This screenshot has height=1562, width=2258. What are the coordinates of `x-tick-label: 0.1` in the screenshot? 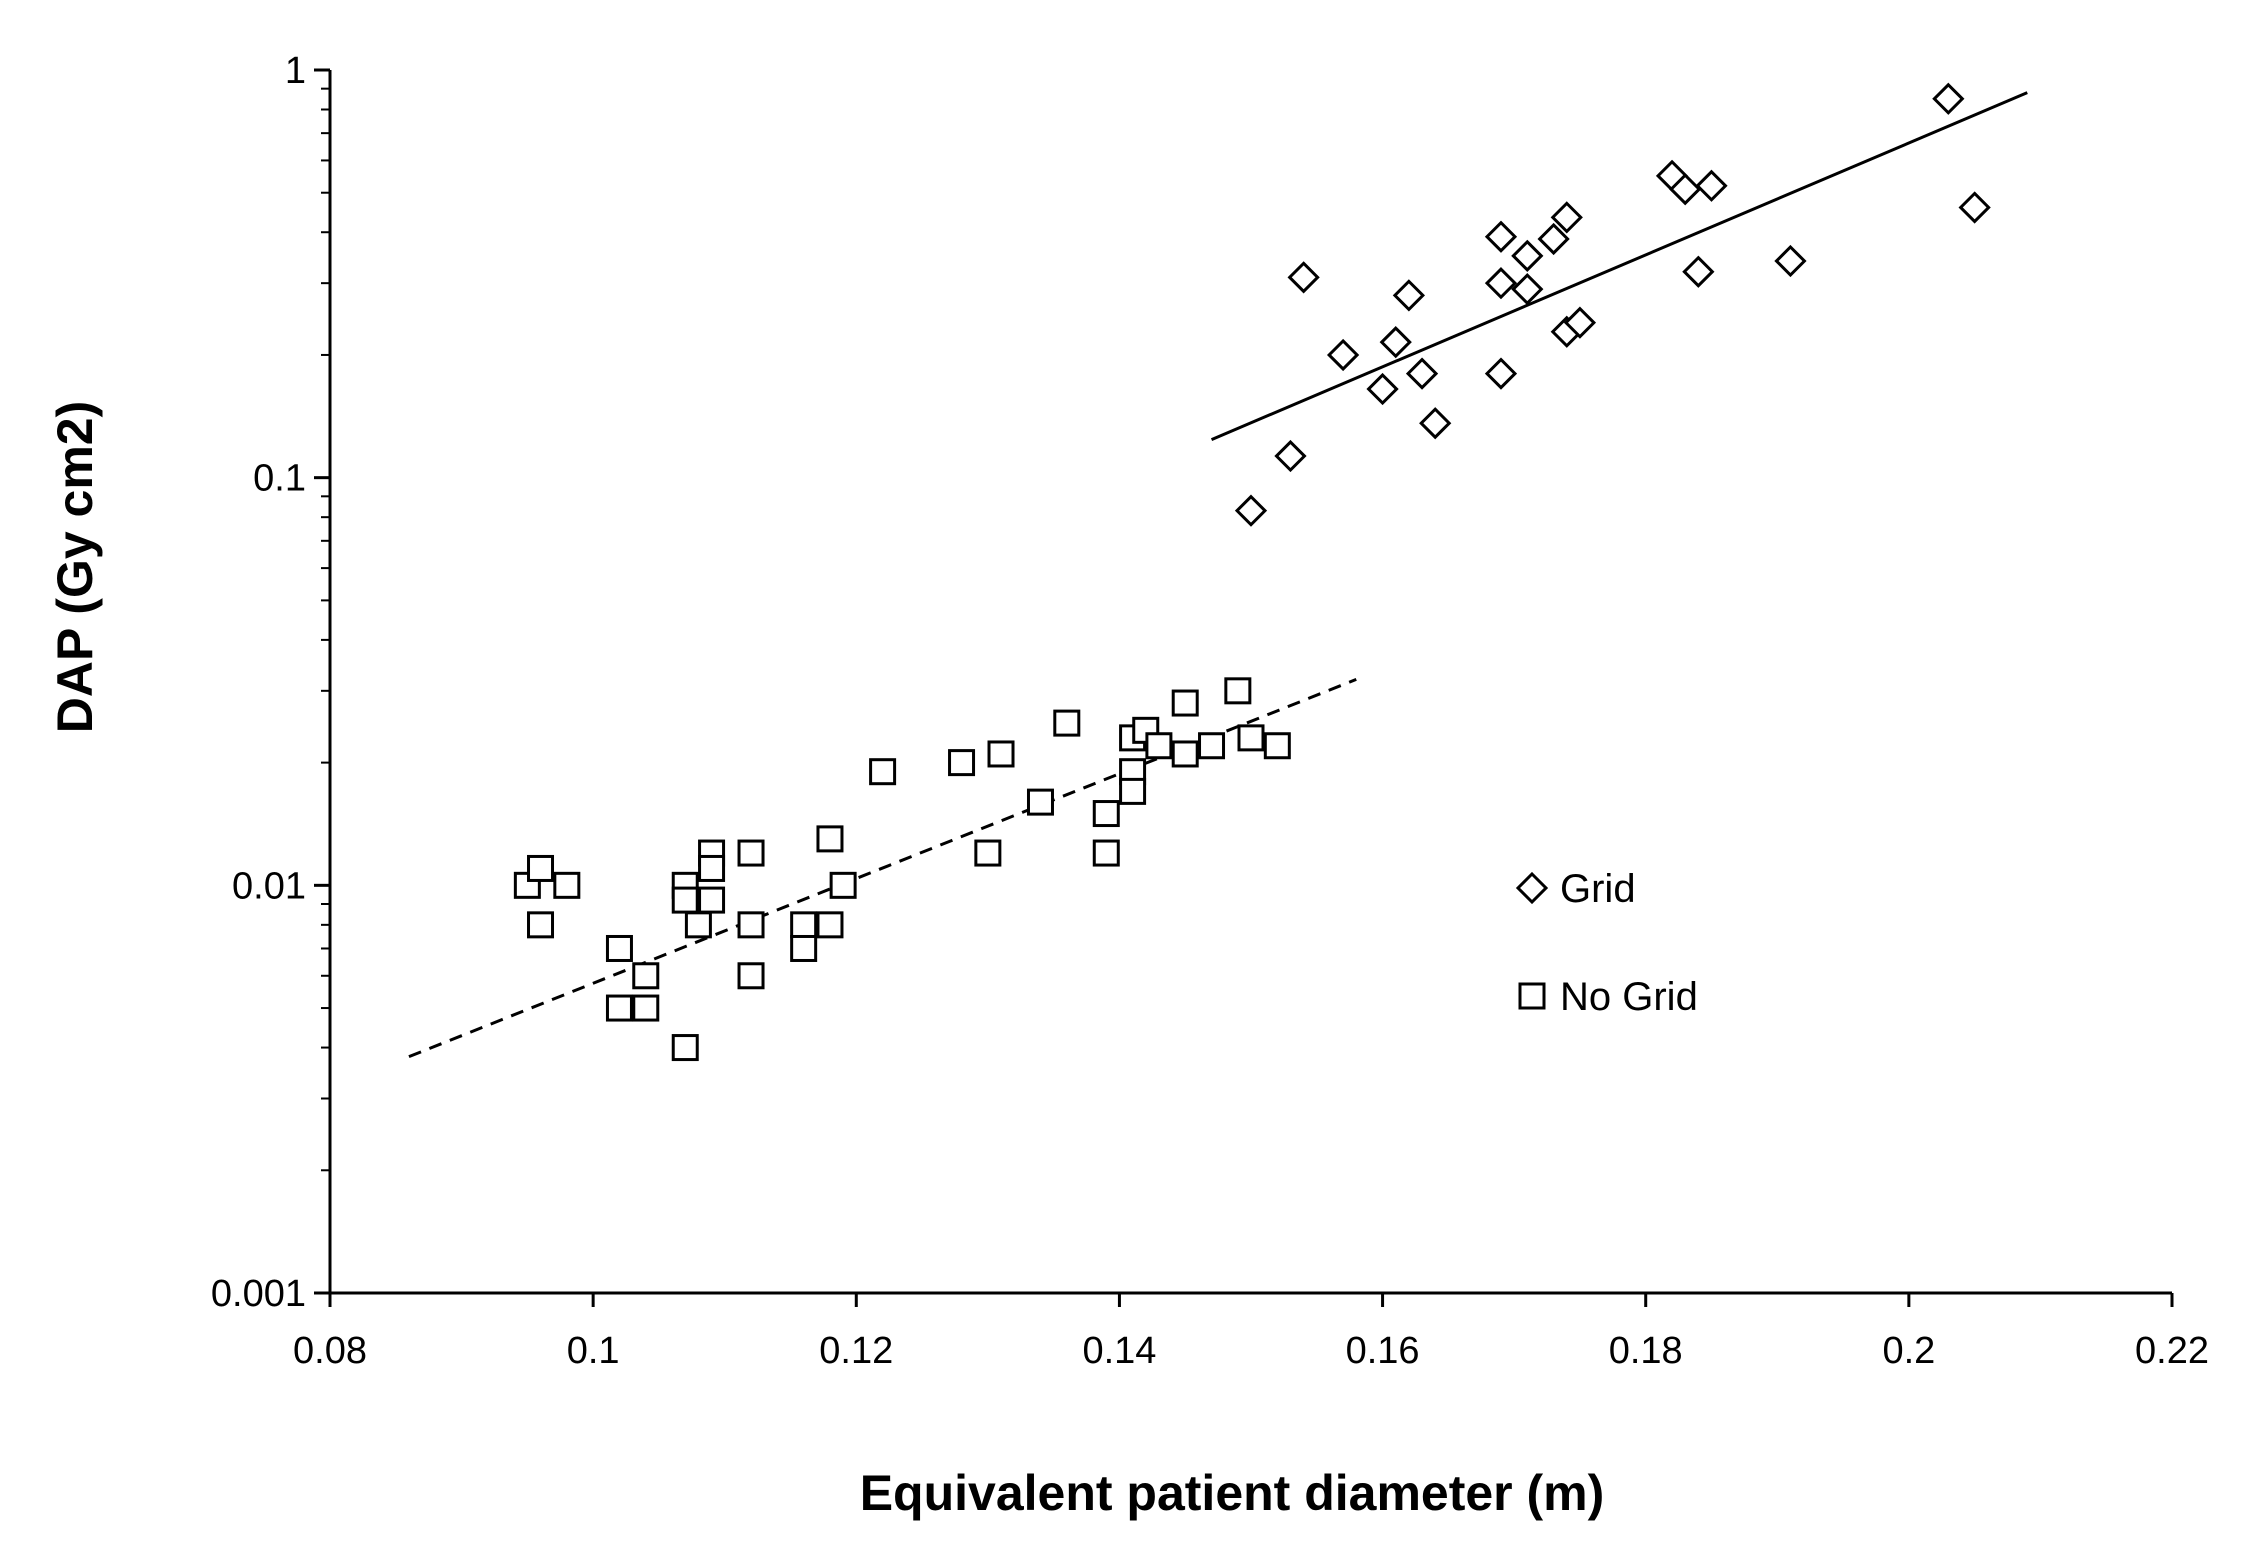 It's located at (593, 1351).